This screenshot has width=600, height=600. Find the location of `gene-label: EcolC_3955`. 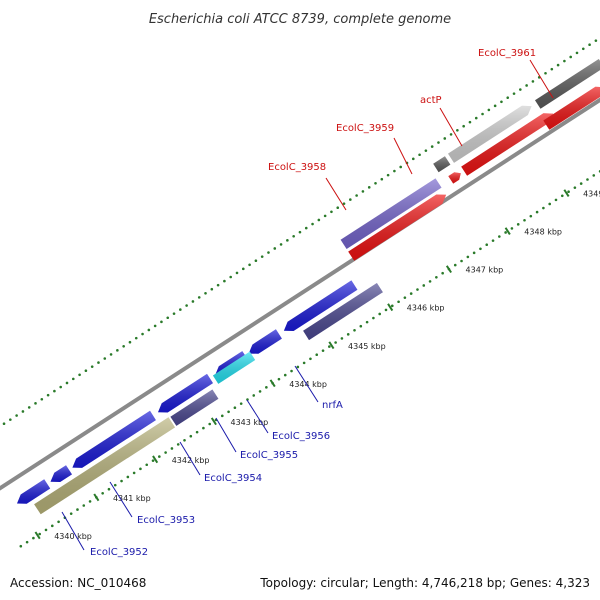

gene-label: EcolC_3955 is located at coordinates (269, 455).